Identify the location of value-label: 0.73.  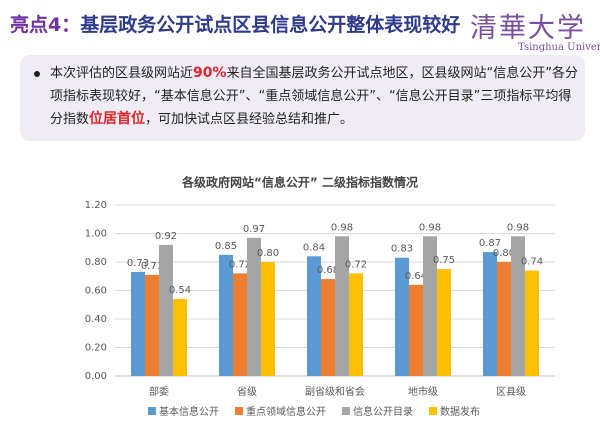
(138, 263).